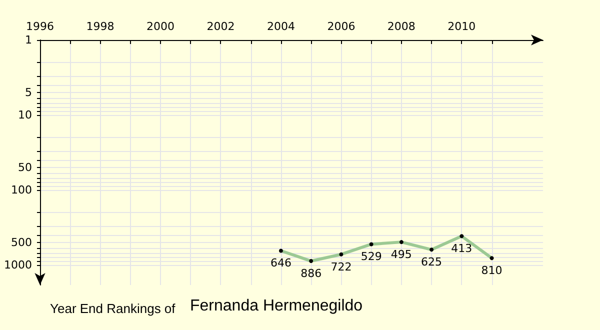 This screenshot has width=600, height=330. What do you see at coordinates (462, 26) in the screenshot?
I see `x-tick-label: 2010` at bounding box center [462, 26].